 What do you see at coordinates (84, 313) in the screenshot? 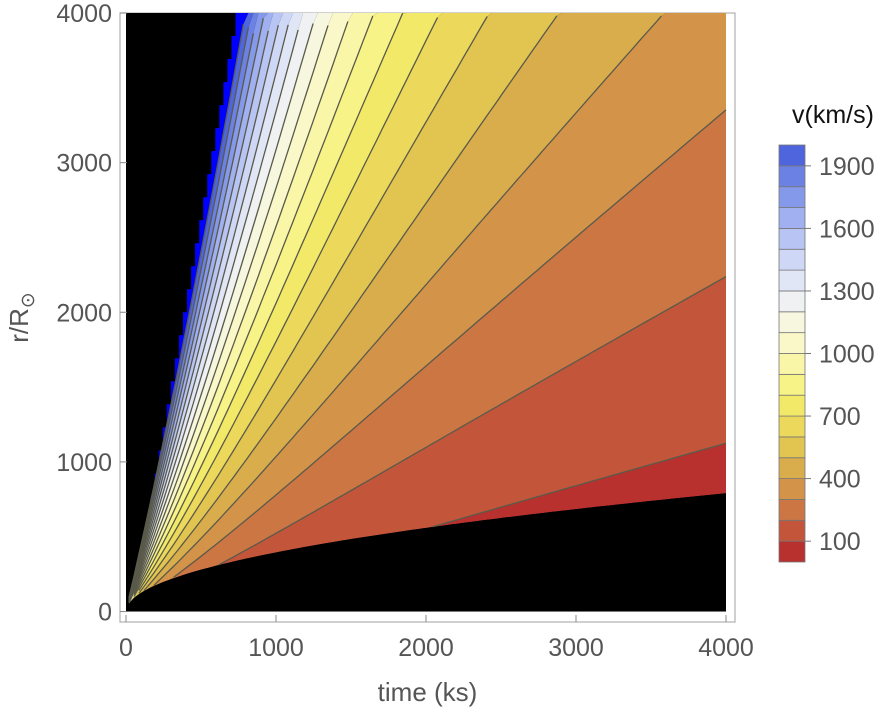
I see `y-tick-label: 2000` at bounding box center [84, 313].